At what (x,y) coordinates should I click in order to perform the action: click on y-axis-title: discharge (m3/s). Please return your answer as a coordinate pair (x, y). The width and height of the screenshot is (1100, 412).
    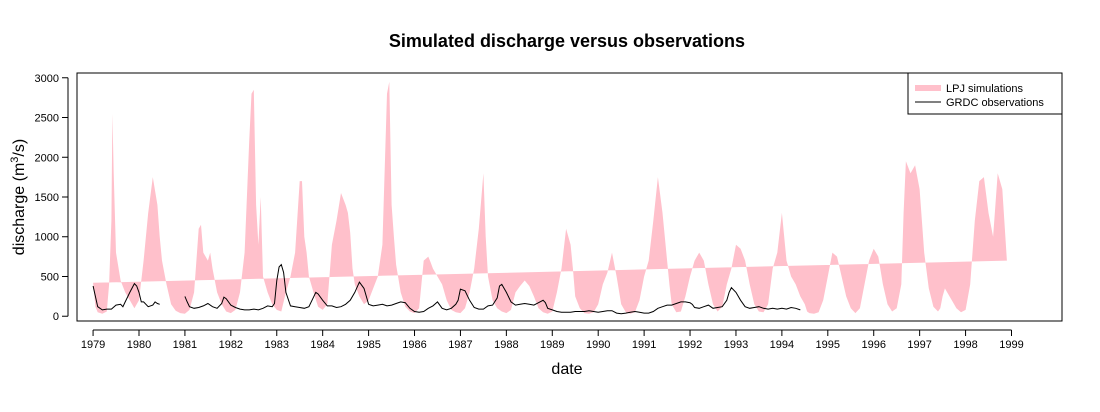
    Looking at the image, I should click on (18, 197).